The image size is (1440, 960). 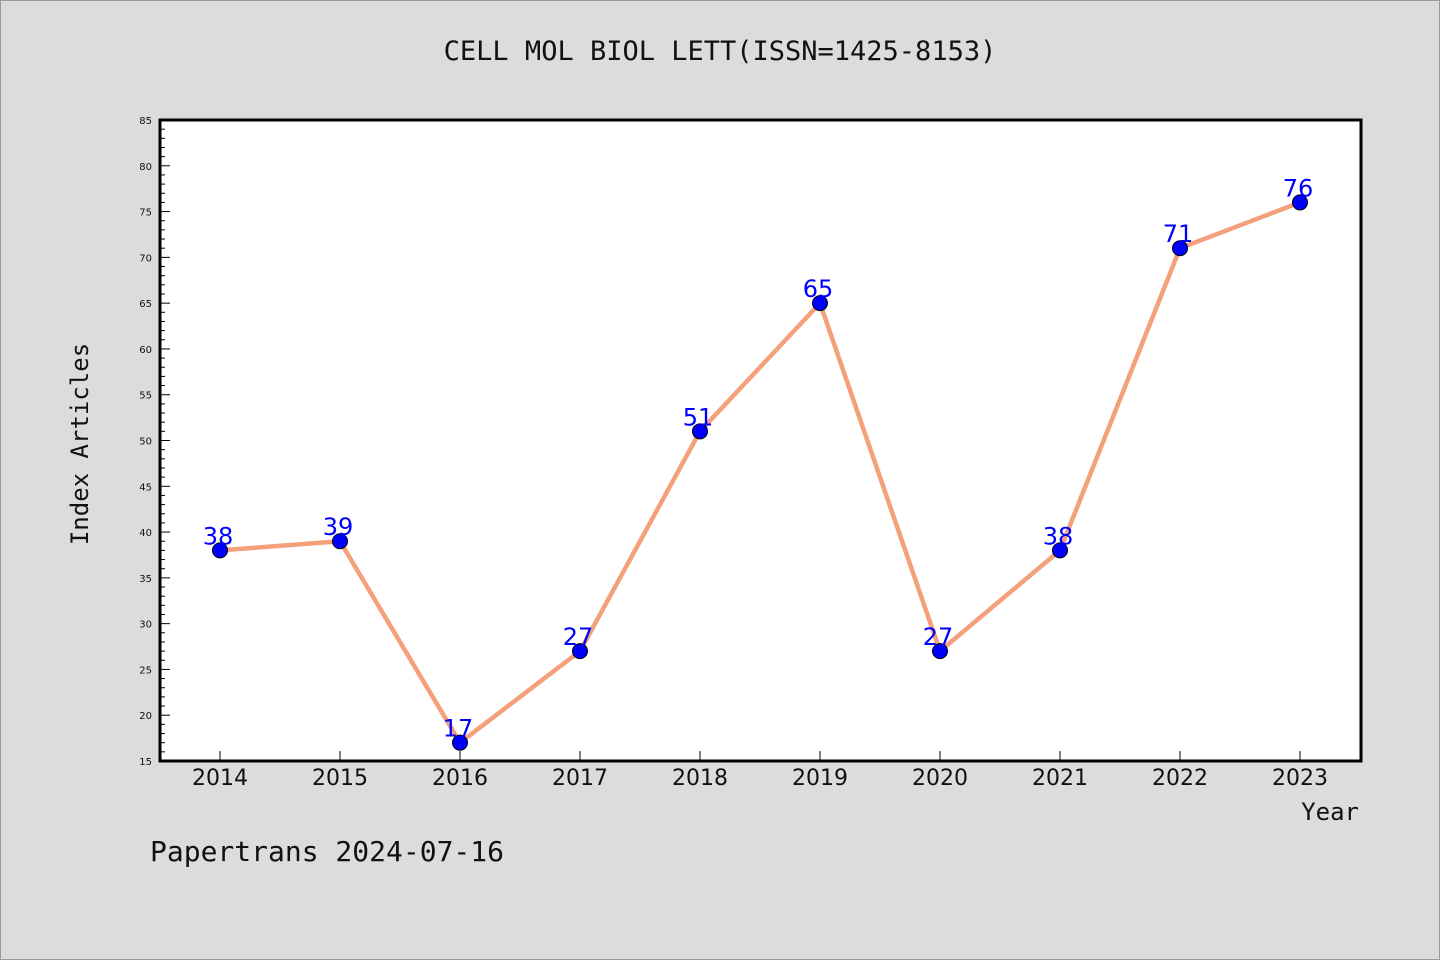 I want to click on data-label: 39, so click(x=338, y=527).